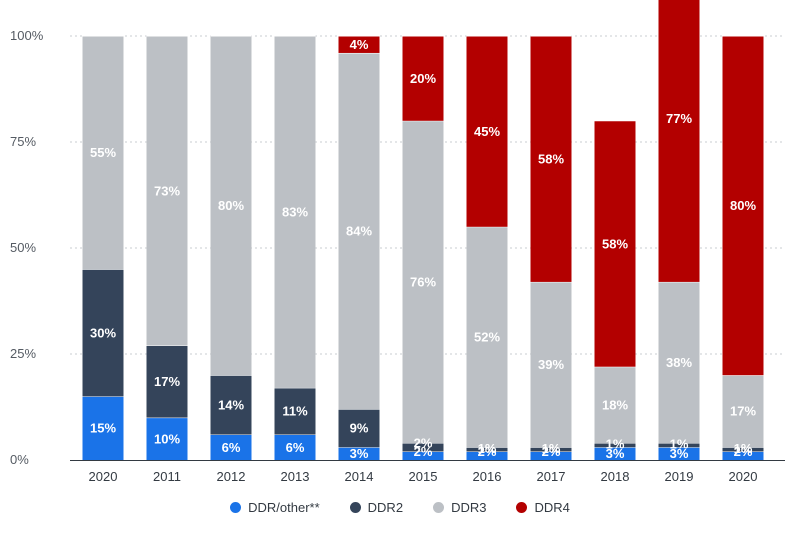 The image size is (800, 556). I want to click on x-tick-label: 2017, so click(551, 476).